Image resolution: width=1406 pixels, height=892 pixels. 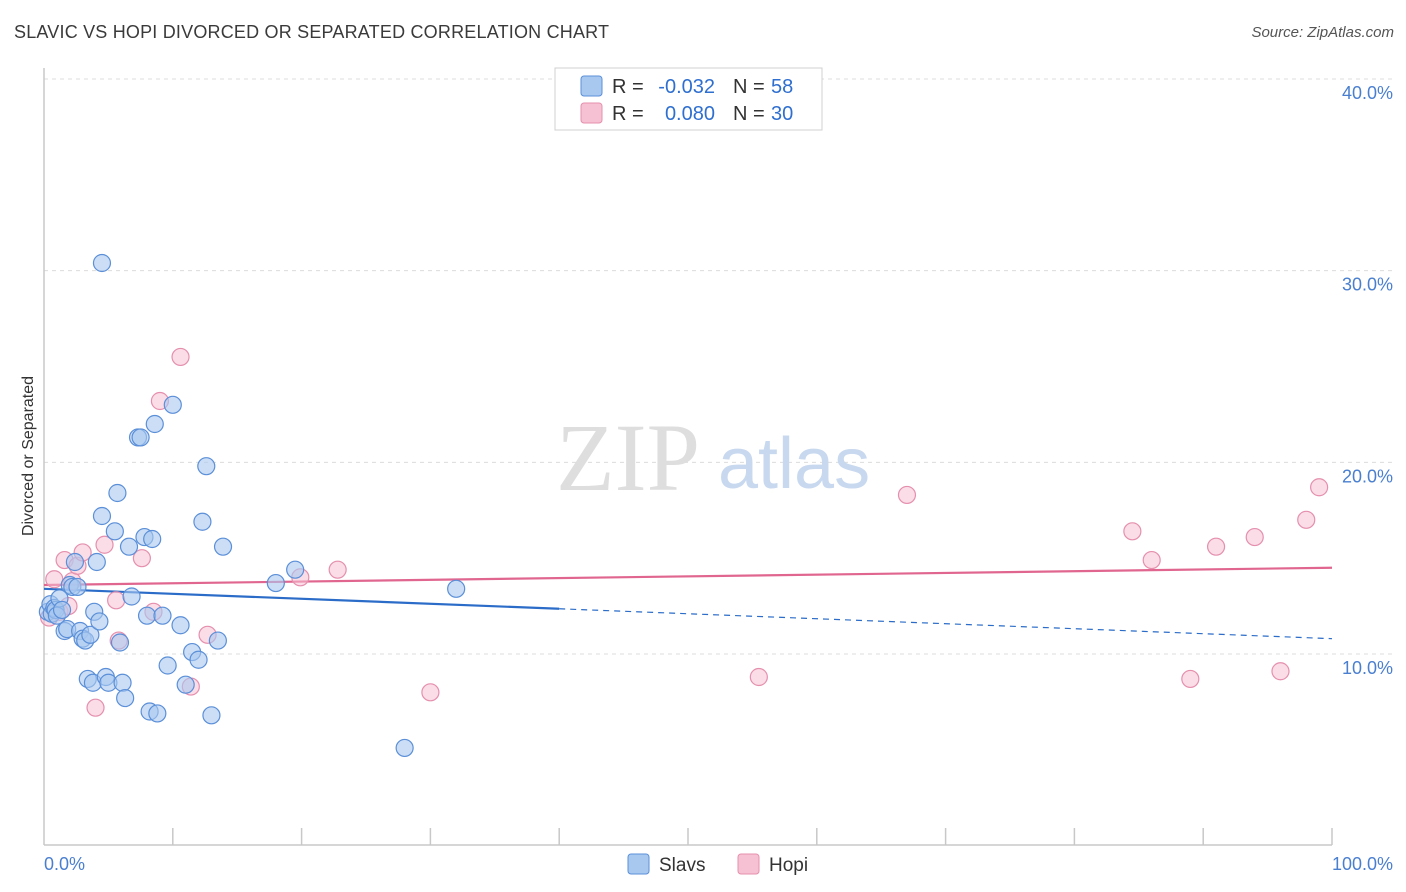 What do you see at coordinates (749, 87) in the screenshot?
I see `legend-slavs-n-label: N =` at bounding box center [749, 87].